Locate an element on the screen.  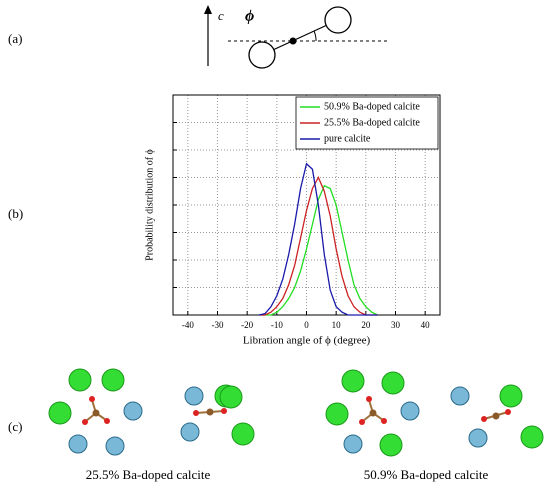
panel-label: (c) is located at coordinates (15, 426).